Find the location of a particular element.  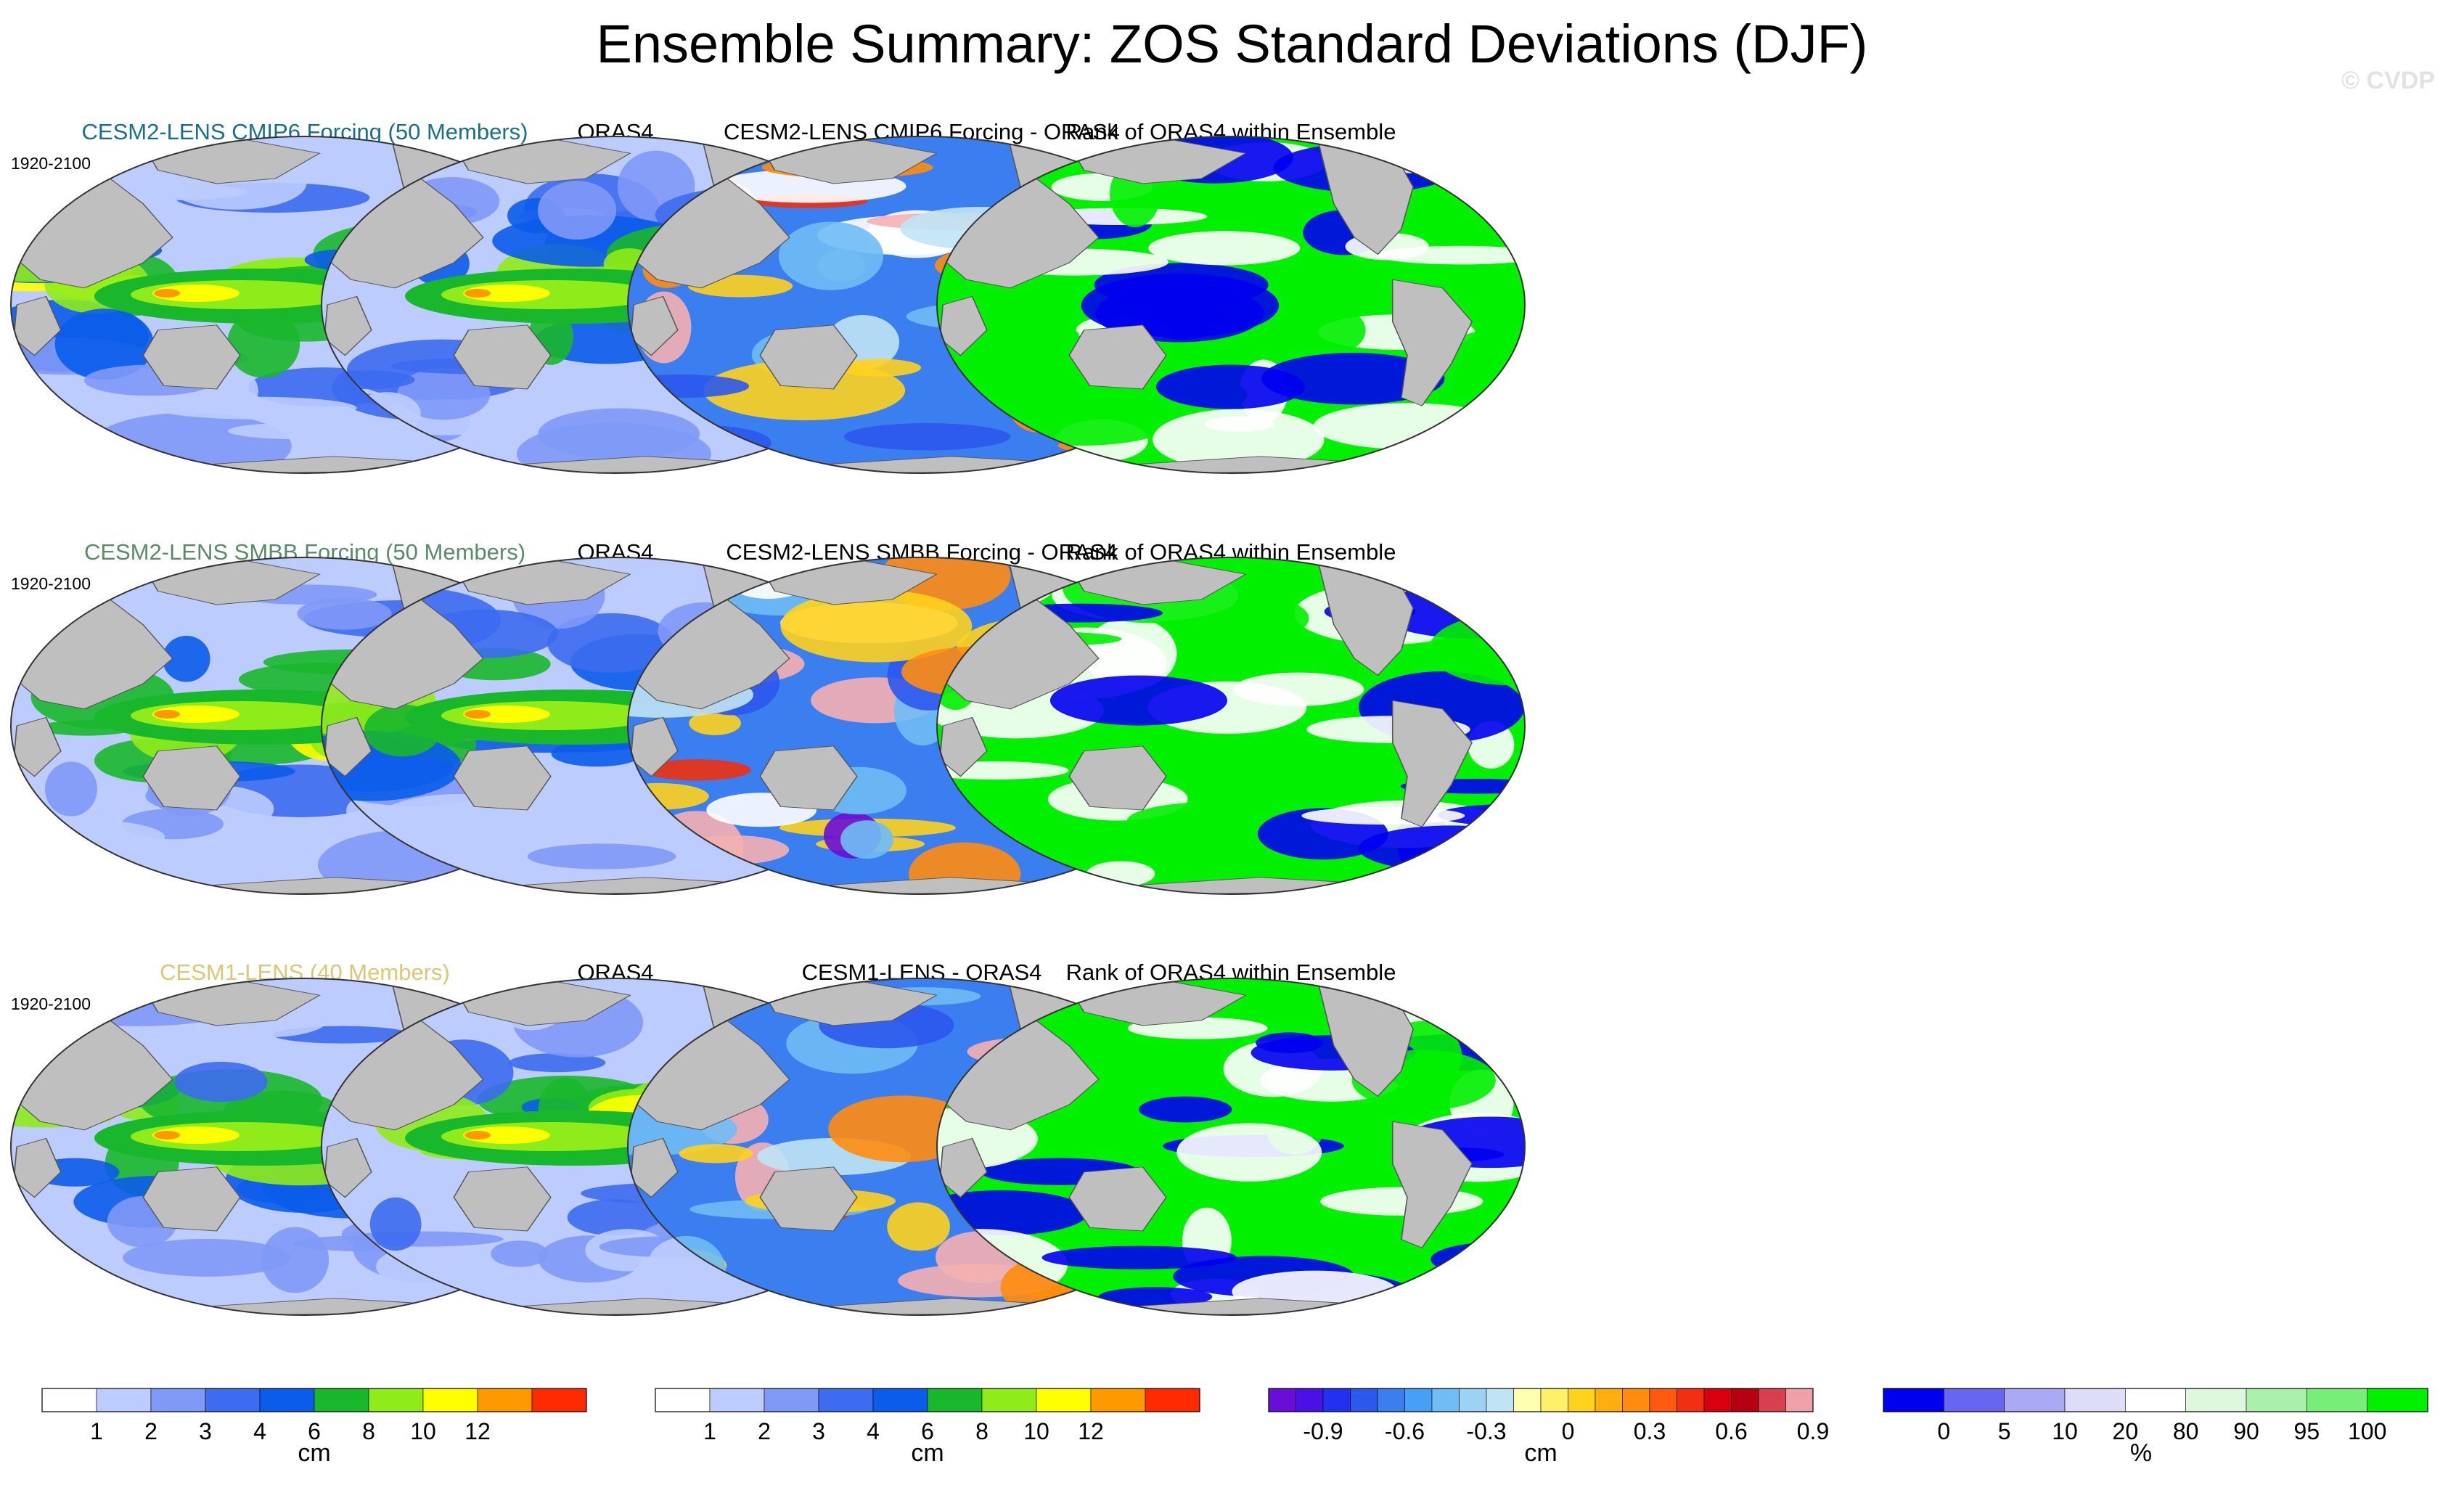

colorbar-tick-label: 90 is located at coordinates (2246, 1431).